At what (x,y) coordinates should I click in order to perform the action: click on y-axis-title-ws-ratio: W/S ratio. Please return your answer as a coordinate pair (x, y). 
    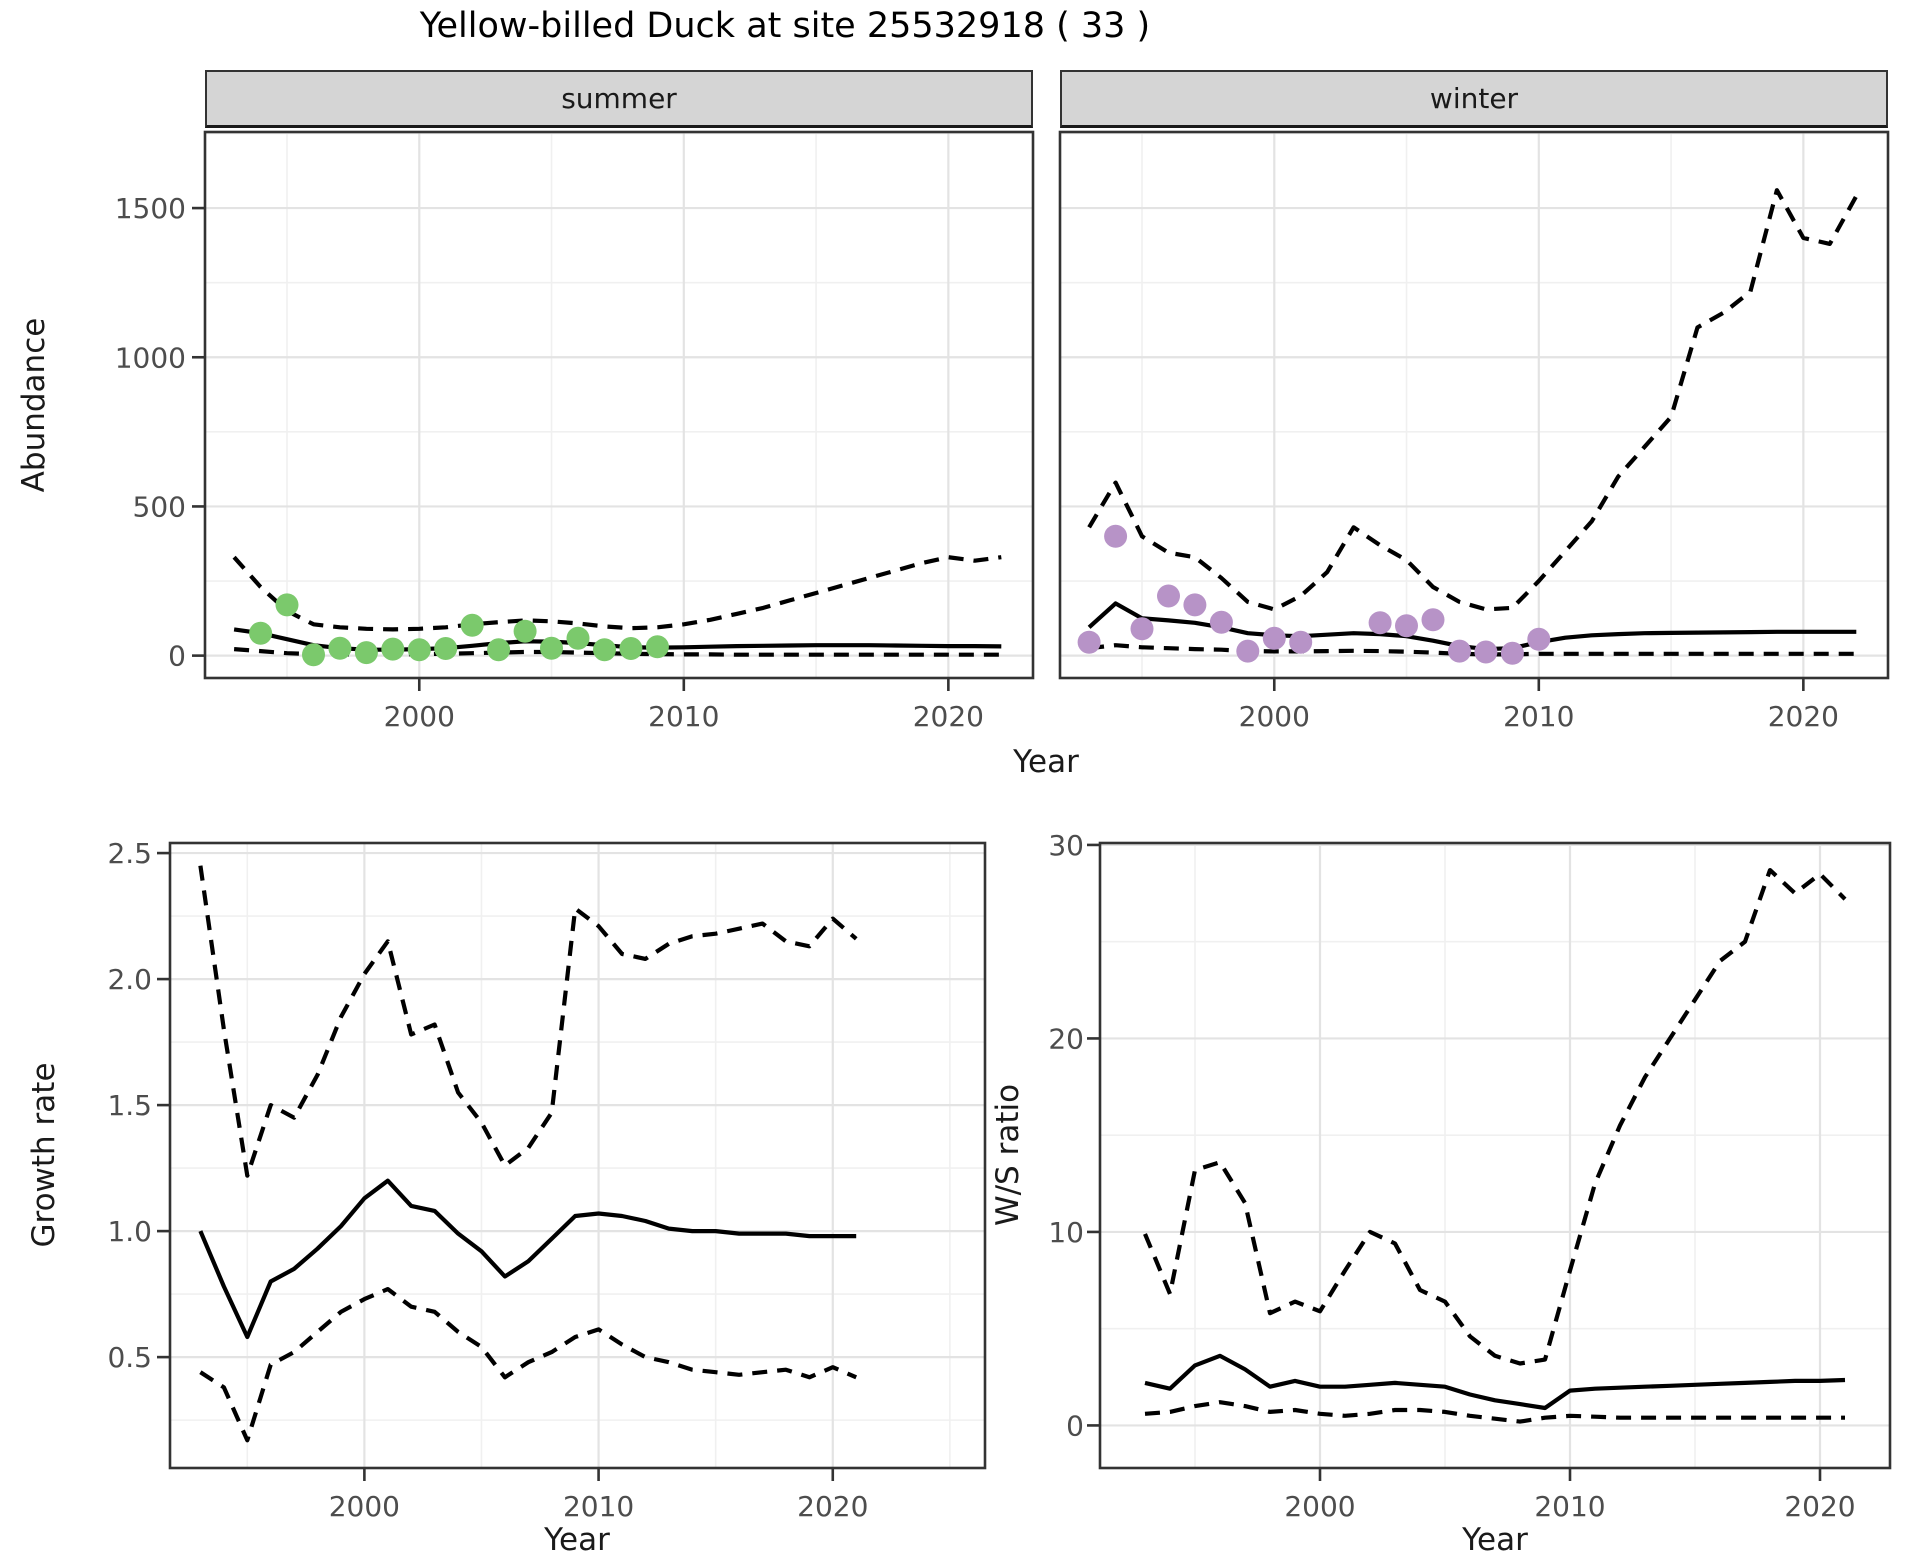
    Looking at the image, I should click on (1008, 1155).